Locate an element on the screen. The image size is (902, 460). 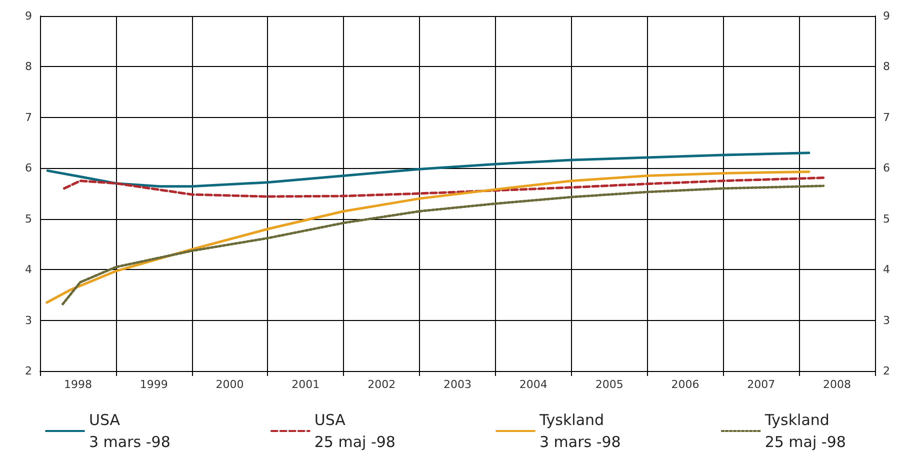
x-tick-label: 2005 is located at coordinates (609, 384).